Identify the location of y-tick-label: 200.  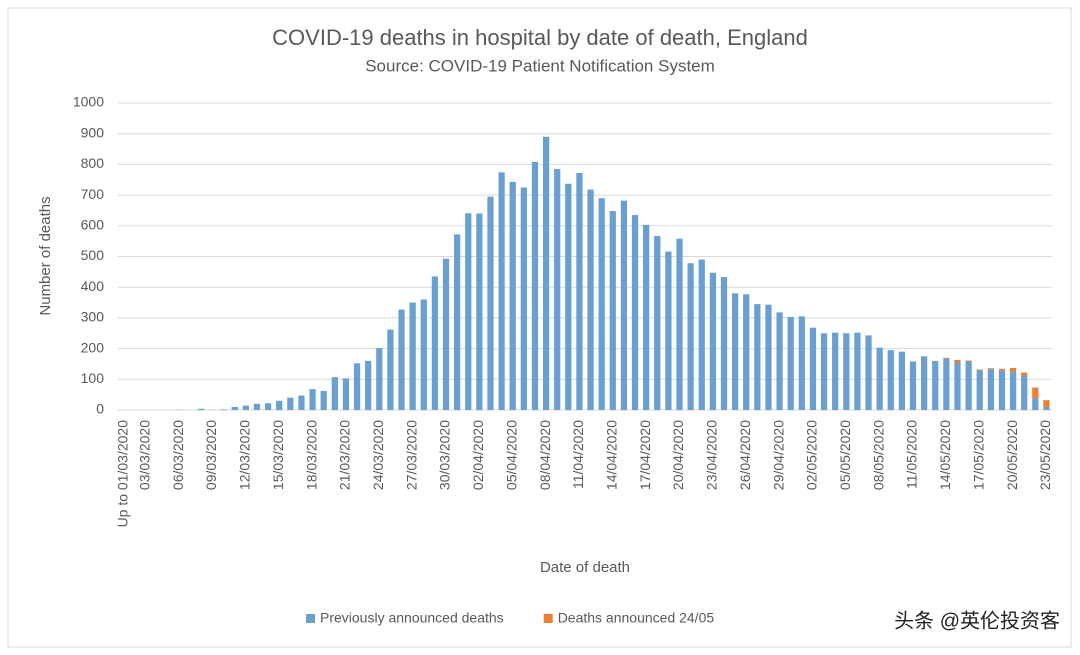
(93, 347).